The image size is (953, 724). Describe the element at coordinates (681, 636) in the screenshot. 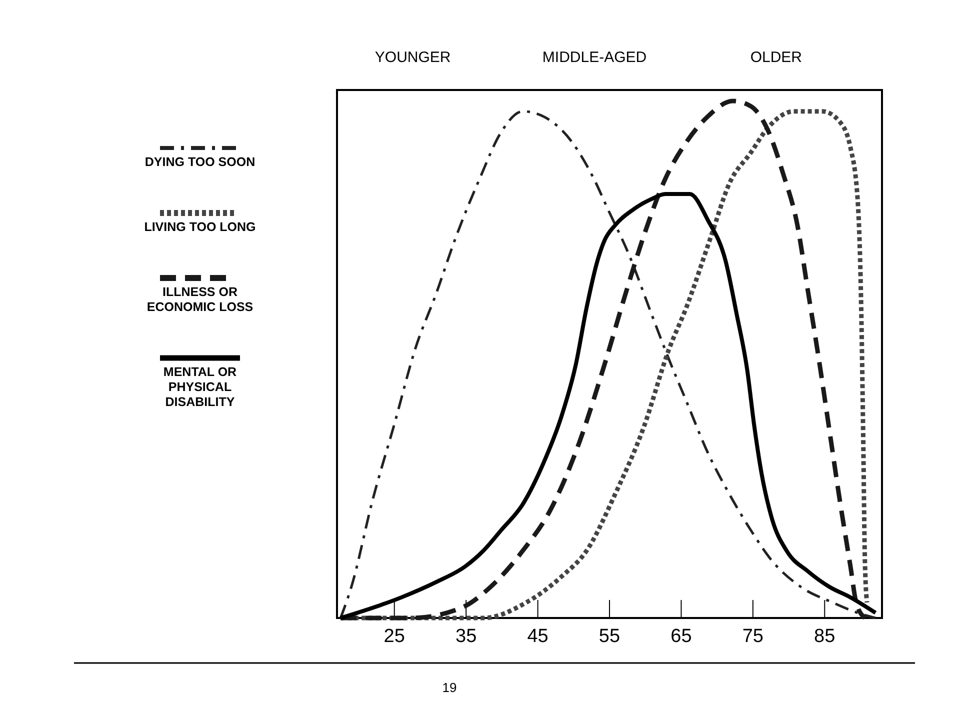

I see `x-tick-label: 65` at that location.